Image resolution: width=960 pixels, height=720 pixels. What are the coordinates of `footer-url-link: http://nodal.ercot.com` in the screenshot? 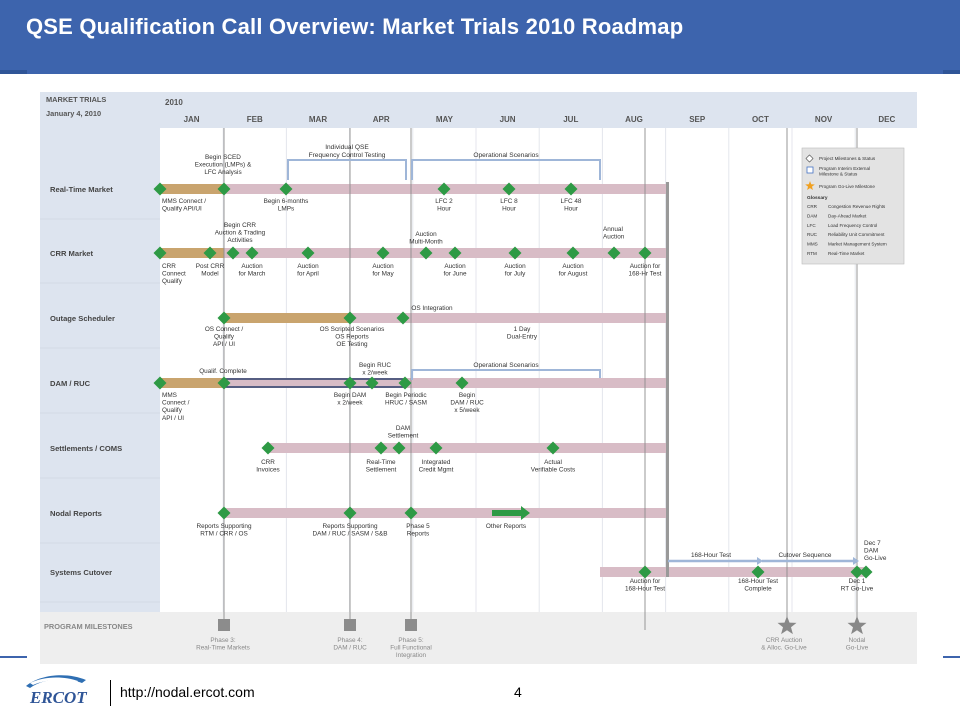 It's located at (187, 692).